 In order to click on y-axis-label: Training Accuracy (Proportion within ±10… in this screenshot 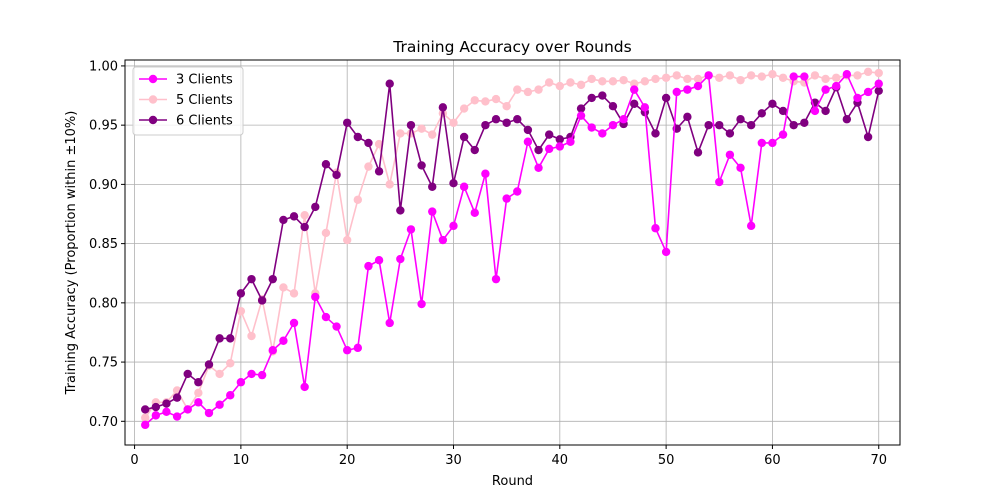, I will do `click(71, 253)`.